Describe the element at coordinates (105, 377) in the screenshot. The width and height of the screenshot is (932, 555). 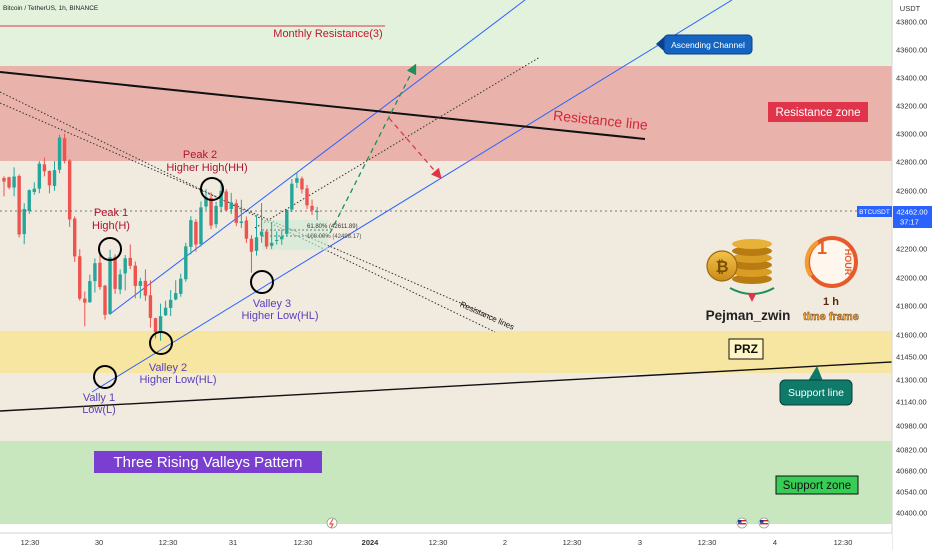
I see `valley1-circle` at that location.